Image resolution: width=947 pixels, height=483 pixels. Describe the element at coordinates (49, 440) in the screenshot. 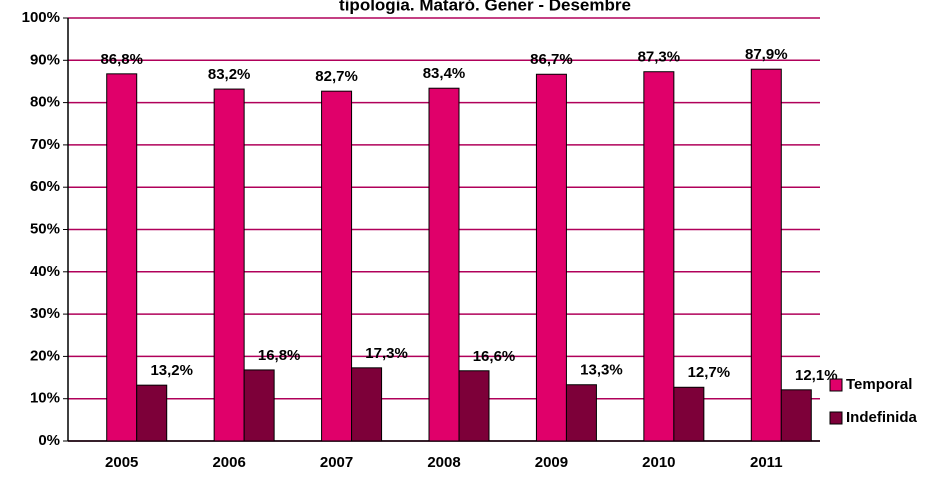

I see `y-tick-label: 0%` at that location.